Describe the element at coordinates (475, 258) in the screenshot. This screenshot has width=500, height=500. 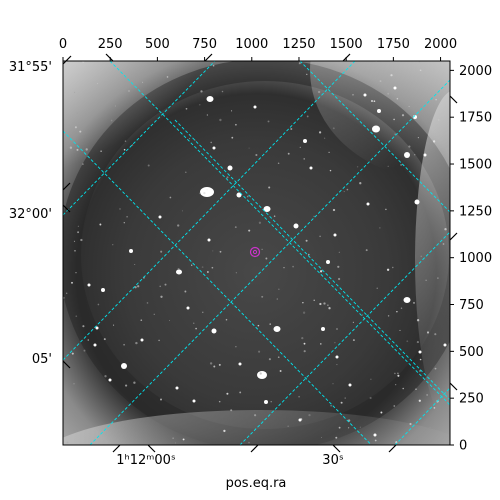
I see `right-tick-label: 1000` at that location.